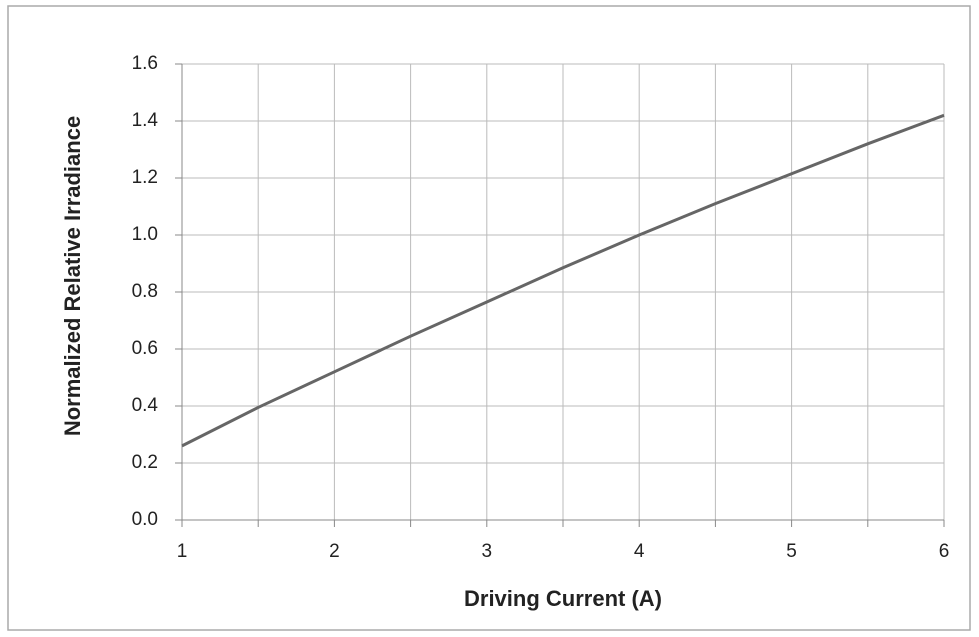 This screenshot has width=979, height=637. Describe the element at coordinates (145, 177) in the screenshot. I see `y-tick-label: 1.2` at that location.